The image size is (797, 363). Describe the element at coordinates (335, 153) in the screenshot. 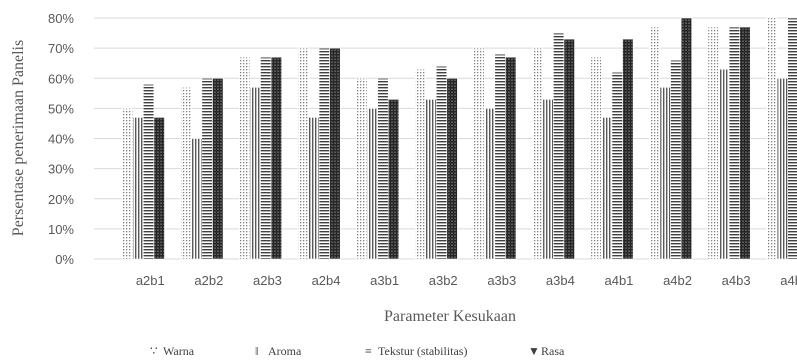

I see `bar-rasa-a2b4` at that location.